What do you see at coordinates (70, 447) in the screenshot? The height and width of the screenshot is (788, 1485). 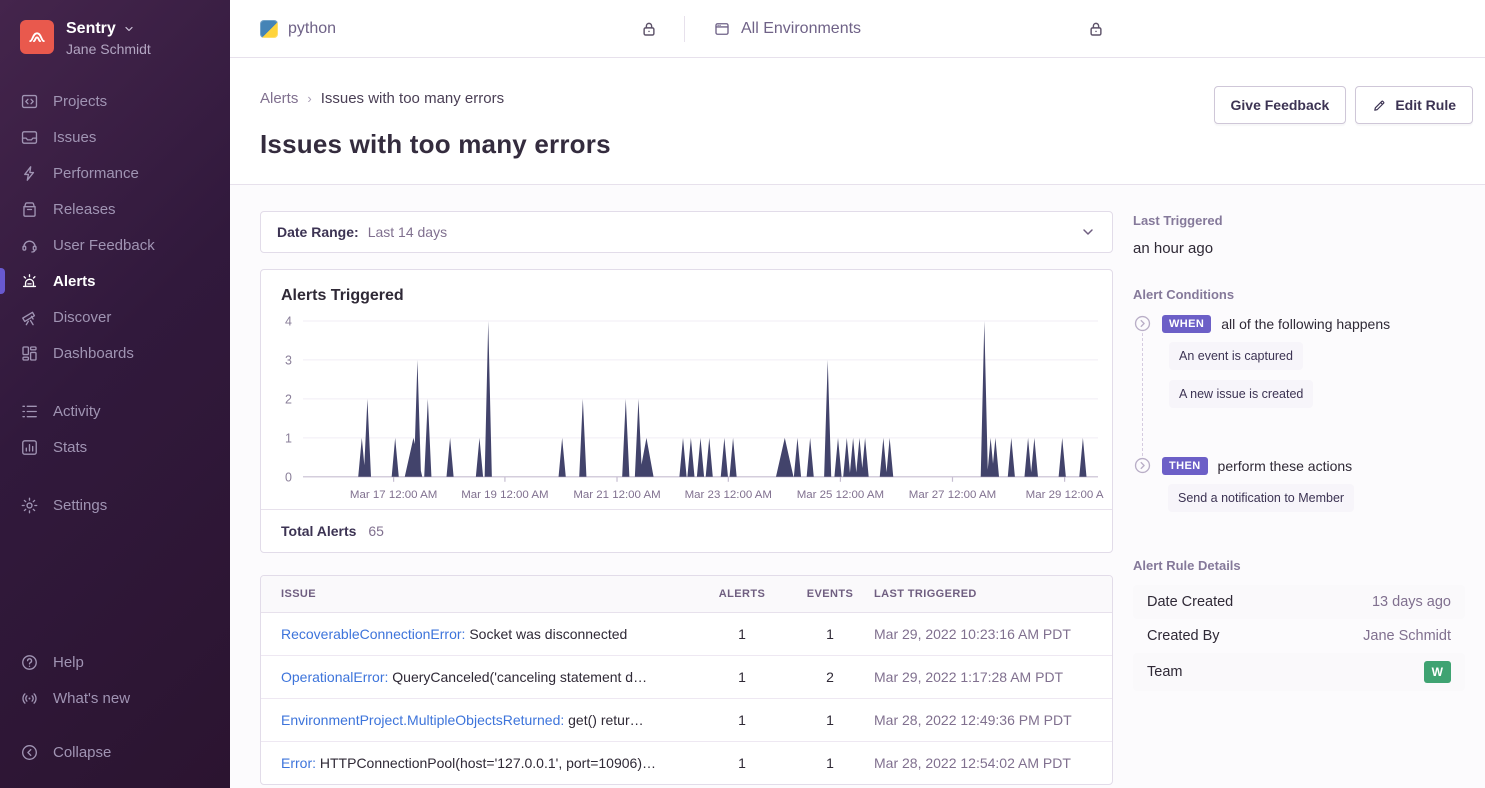 I see `sidebar-item-label: Stats` at bounding box center [70, 447].